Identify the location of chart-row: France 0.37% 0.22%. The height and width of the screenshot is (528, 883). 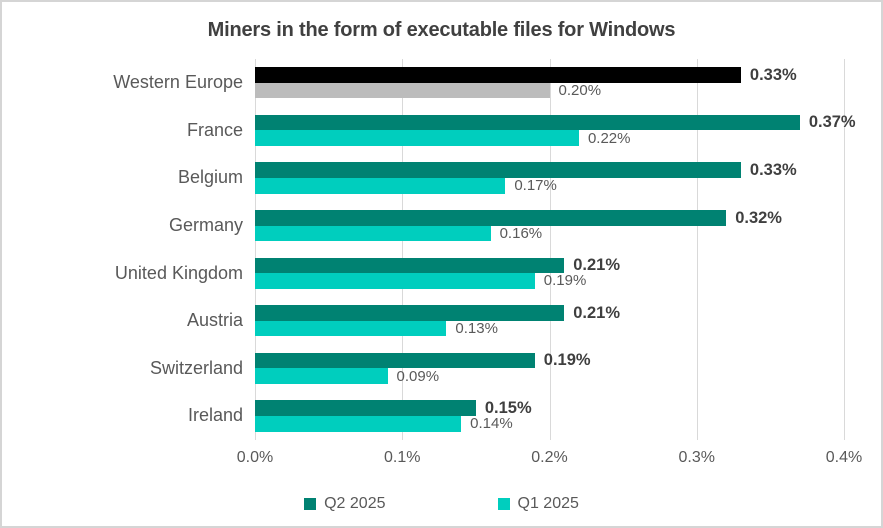
(441, 131).